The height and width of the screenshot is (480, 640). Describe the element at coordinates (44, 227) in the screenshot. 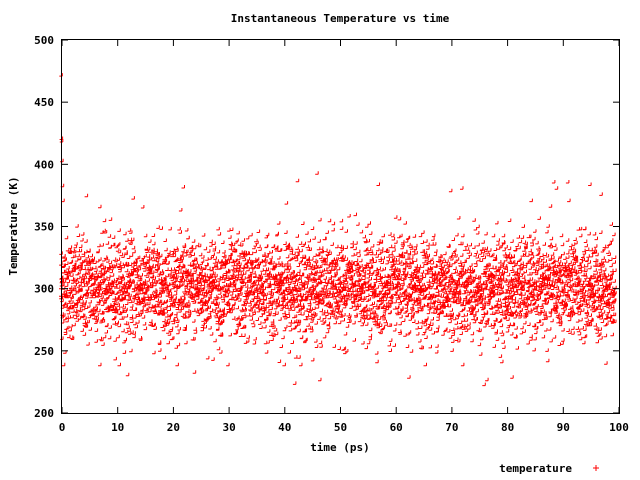

I see `y-tick-label: 350` at that location.